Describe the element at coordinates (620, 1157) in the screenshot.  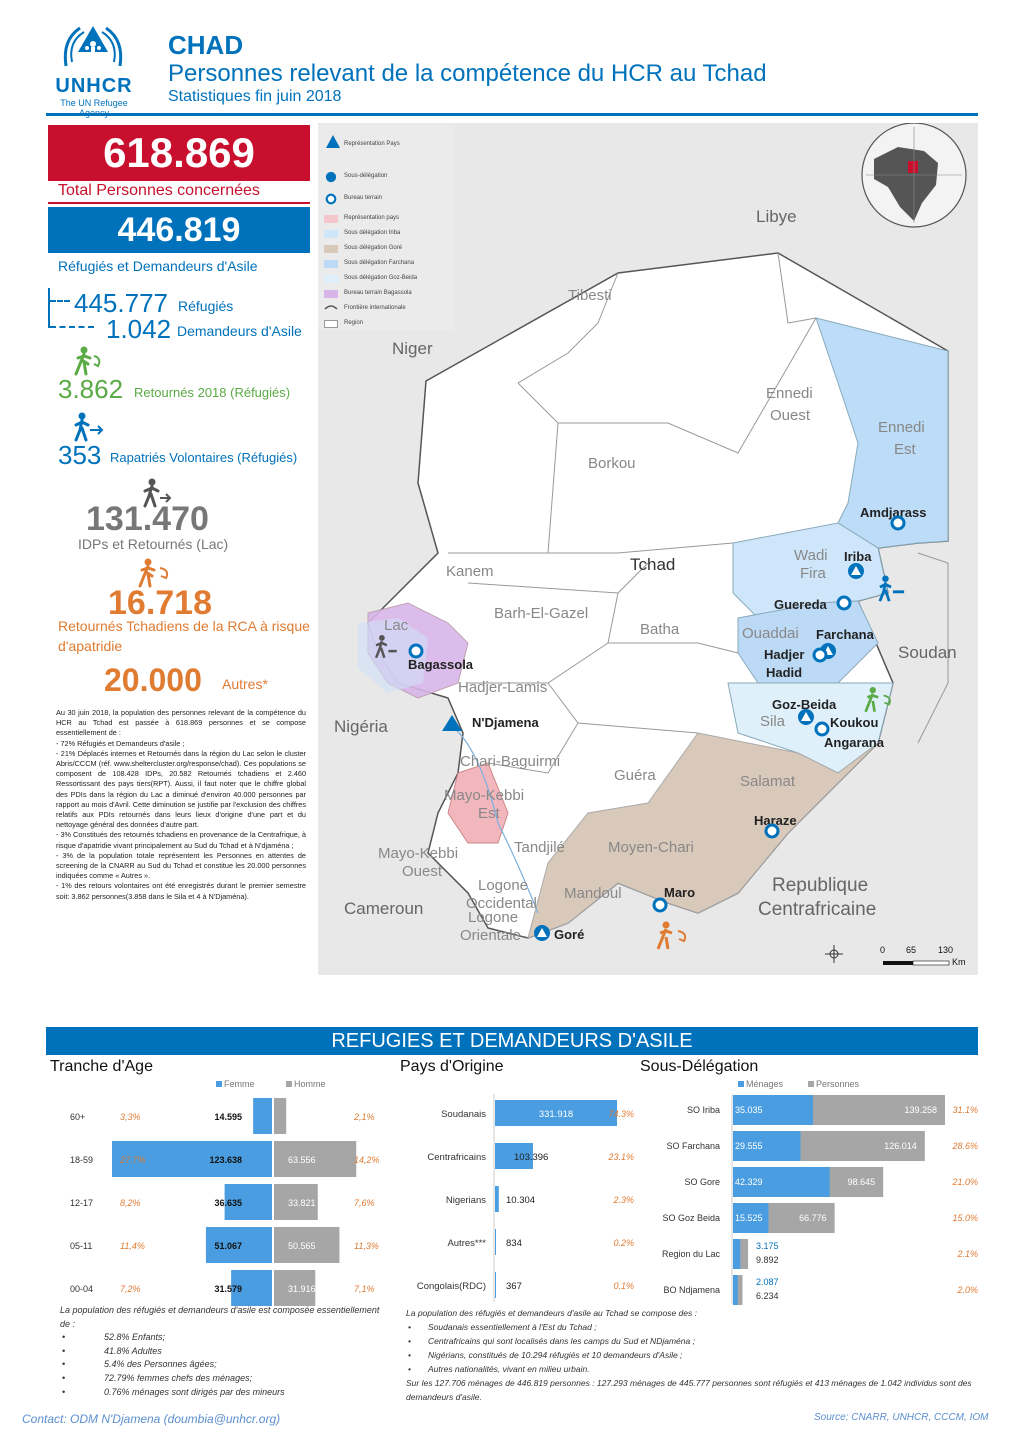
I see `origin-pct: 23.1%` at that location.